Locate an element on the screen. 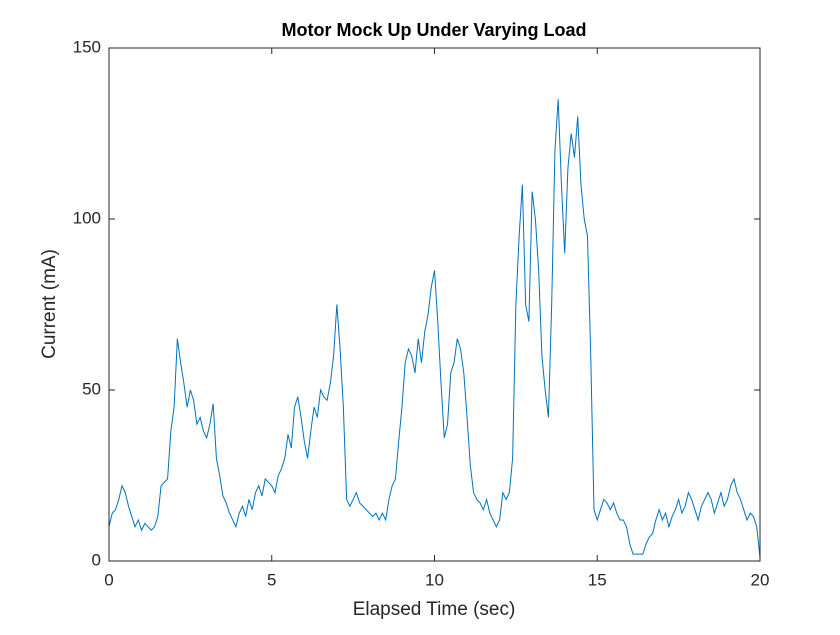 Image resolution: width=840 pixels, height=635 pixels. y-tick-label: 0 is located at coordinates (96, 559).